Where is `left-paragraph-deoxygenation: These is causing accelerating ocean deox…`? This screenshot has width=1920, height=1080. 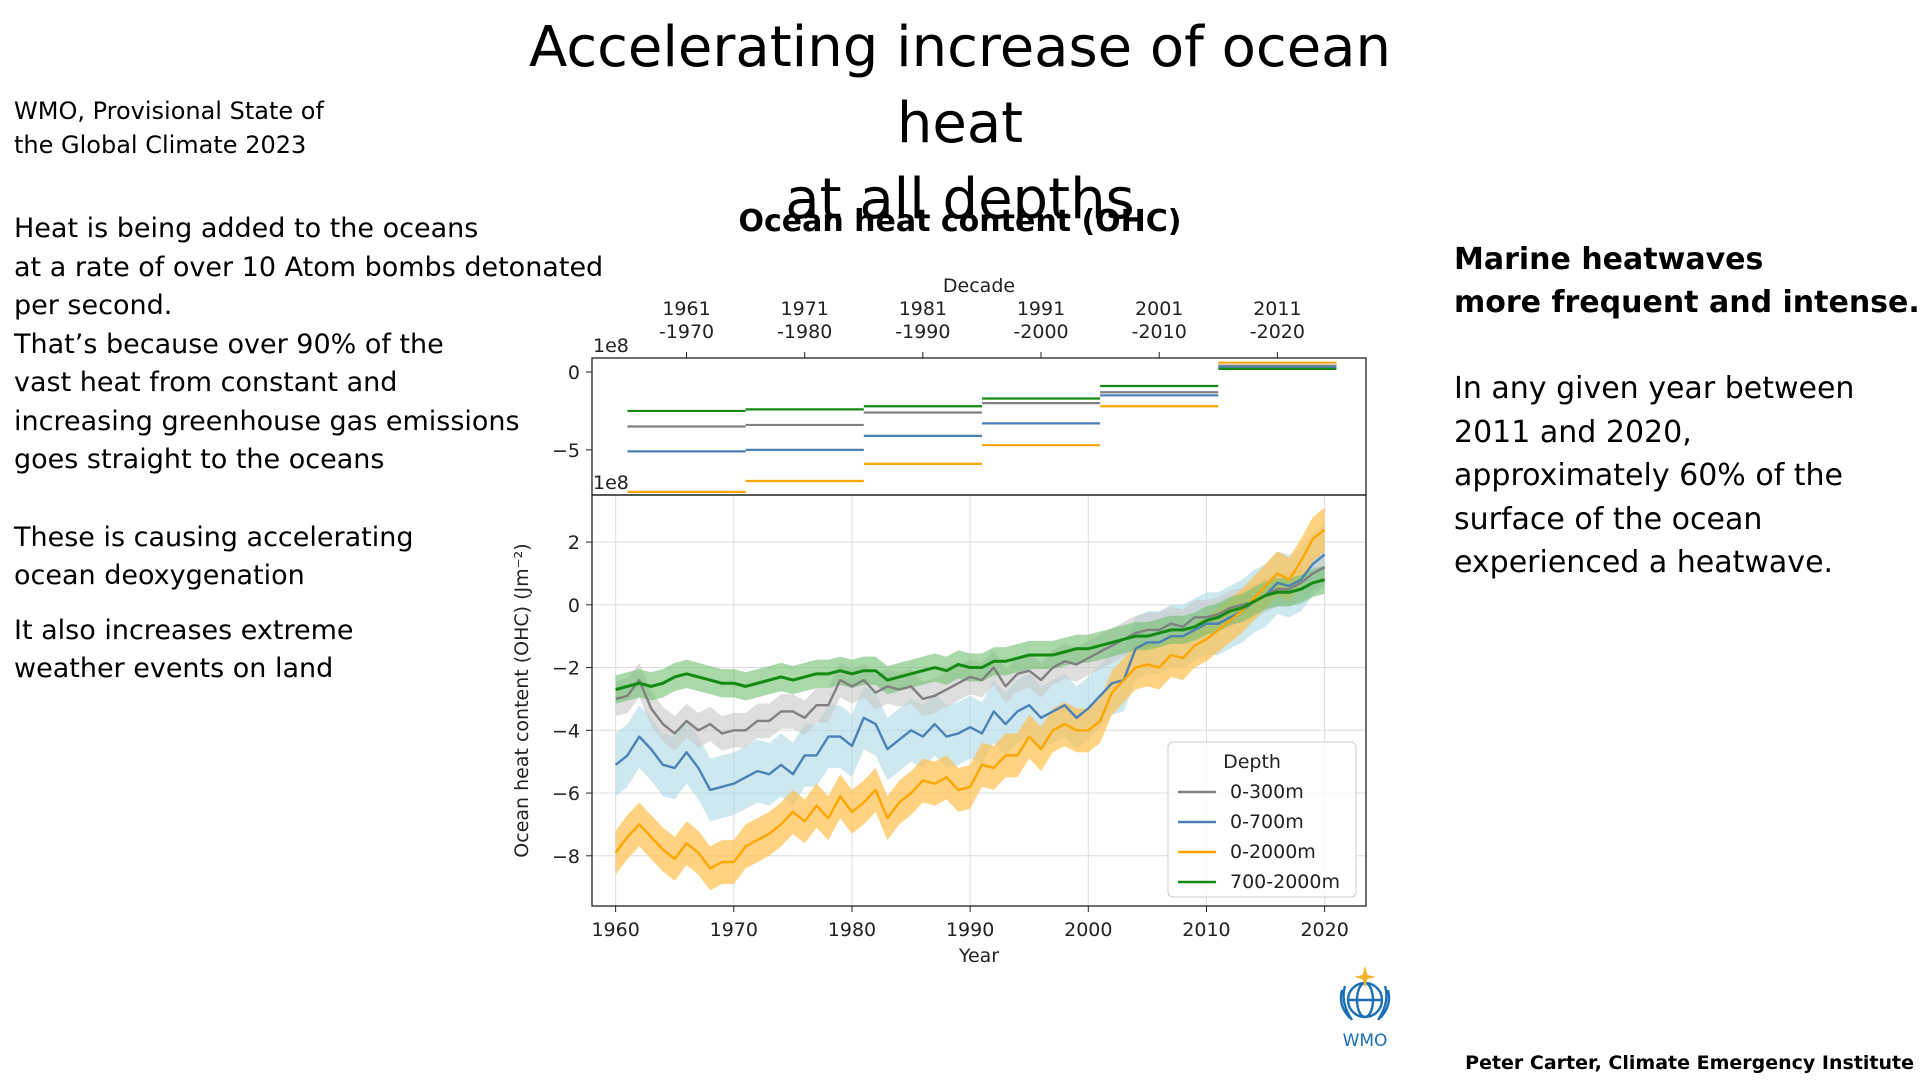 left-paragraph-deoxygenation: These is causing accelerating ocean deox… is located at coordinates (308, 557).